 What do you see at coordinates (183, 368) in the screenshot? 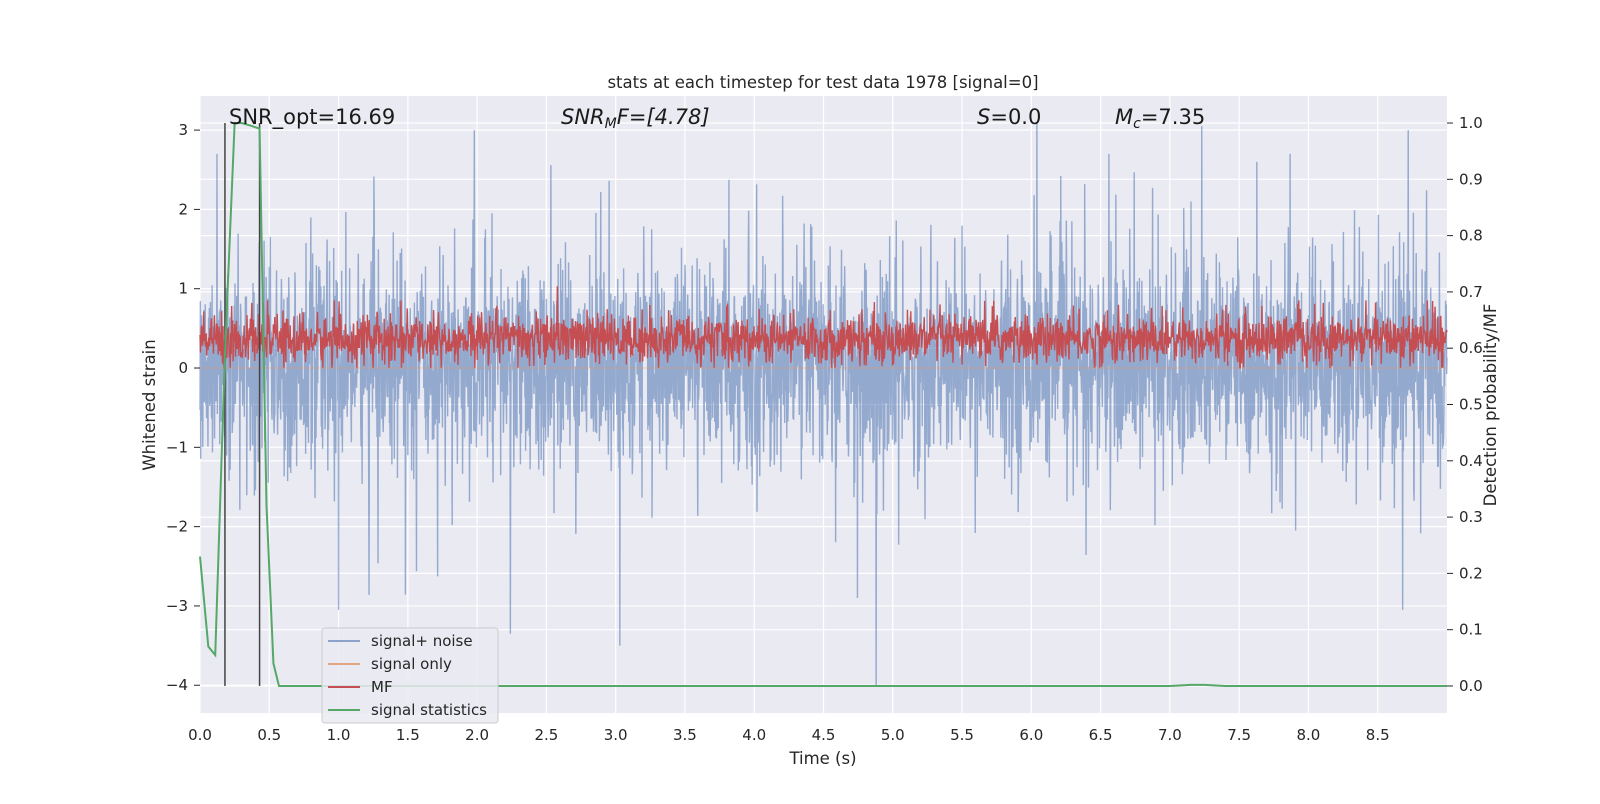
I see `y-left-tick-label: 0` at bounding box center [183, 368].